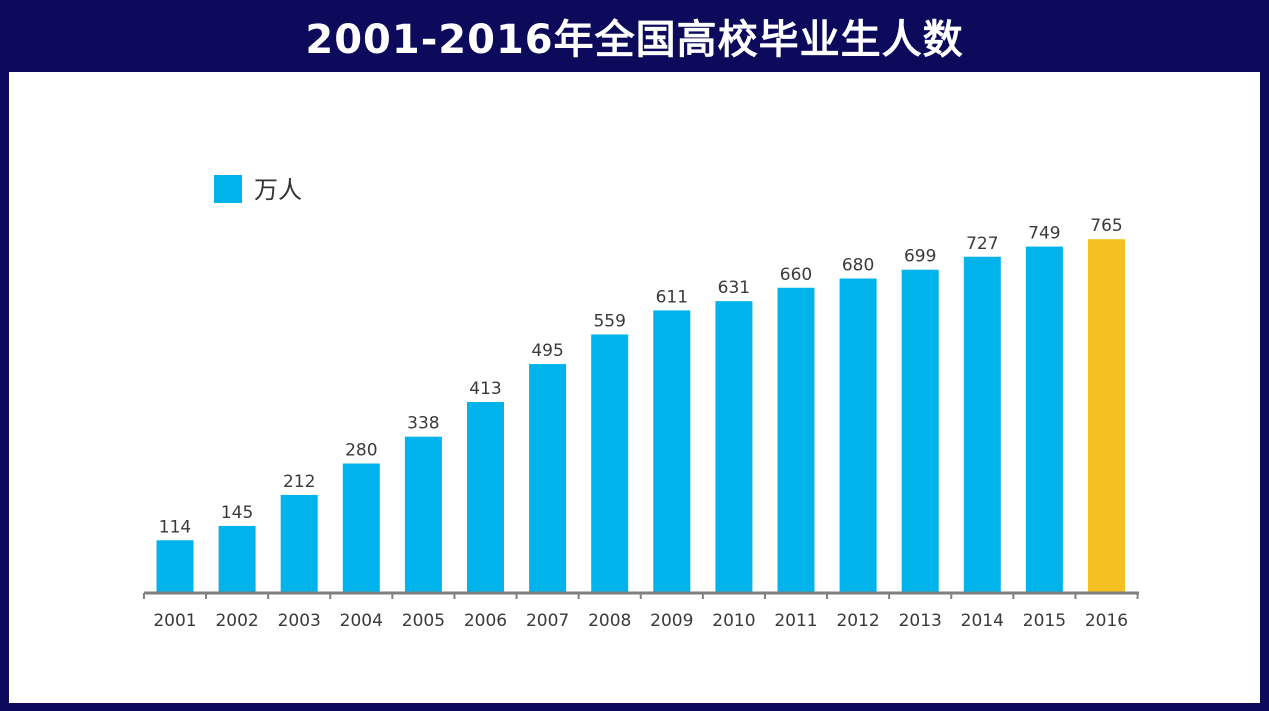 This screenshot has height=711, width=1269. I want to click on value-label-2015: 749, so click(1044, 234).